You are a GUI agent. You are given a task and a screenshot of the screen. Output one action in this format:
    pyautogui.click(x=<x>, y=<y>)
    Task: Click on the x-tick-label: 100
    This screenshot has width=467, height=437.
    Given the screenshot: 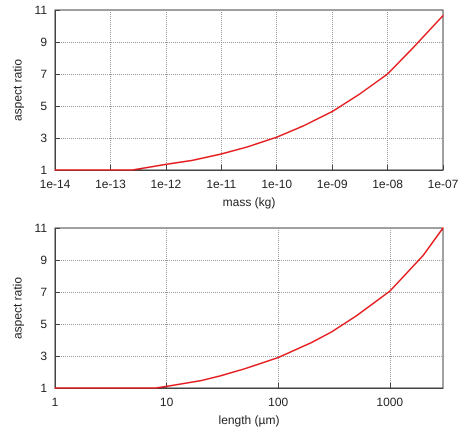 What is the action you would take?
    pyautogui.click(x=278, y=402)
    